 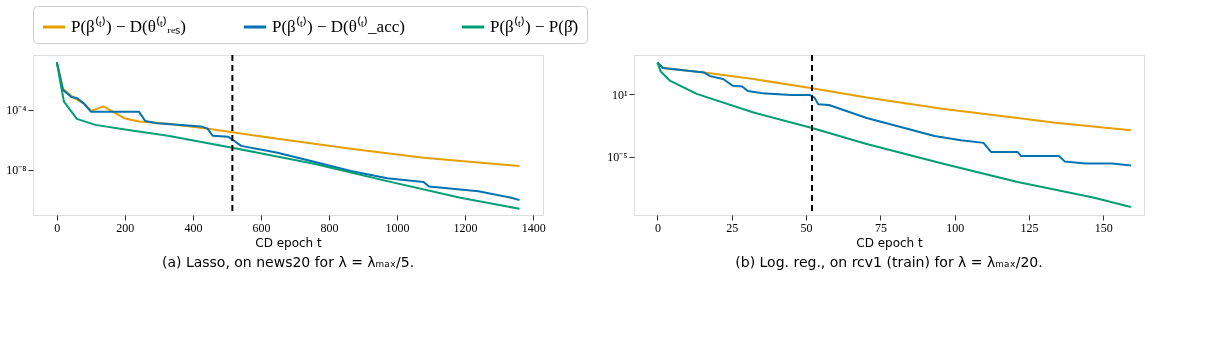 I want to click on y-tick-label: 10⁻⁵, so click(x=617, y=157).